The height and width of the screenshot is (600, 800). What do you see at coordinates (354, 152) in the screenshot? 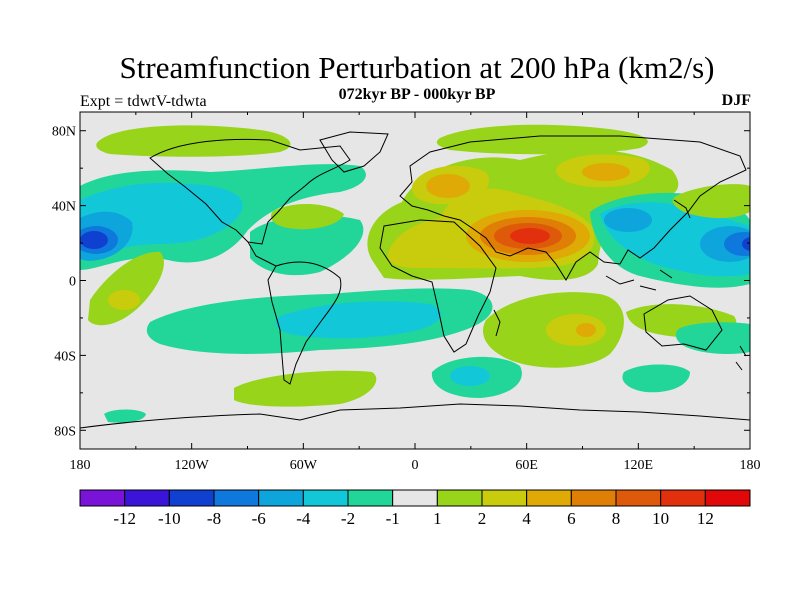
I see `coastline-greenland` at bounding box center [354, 152].